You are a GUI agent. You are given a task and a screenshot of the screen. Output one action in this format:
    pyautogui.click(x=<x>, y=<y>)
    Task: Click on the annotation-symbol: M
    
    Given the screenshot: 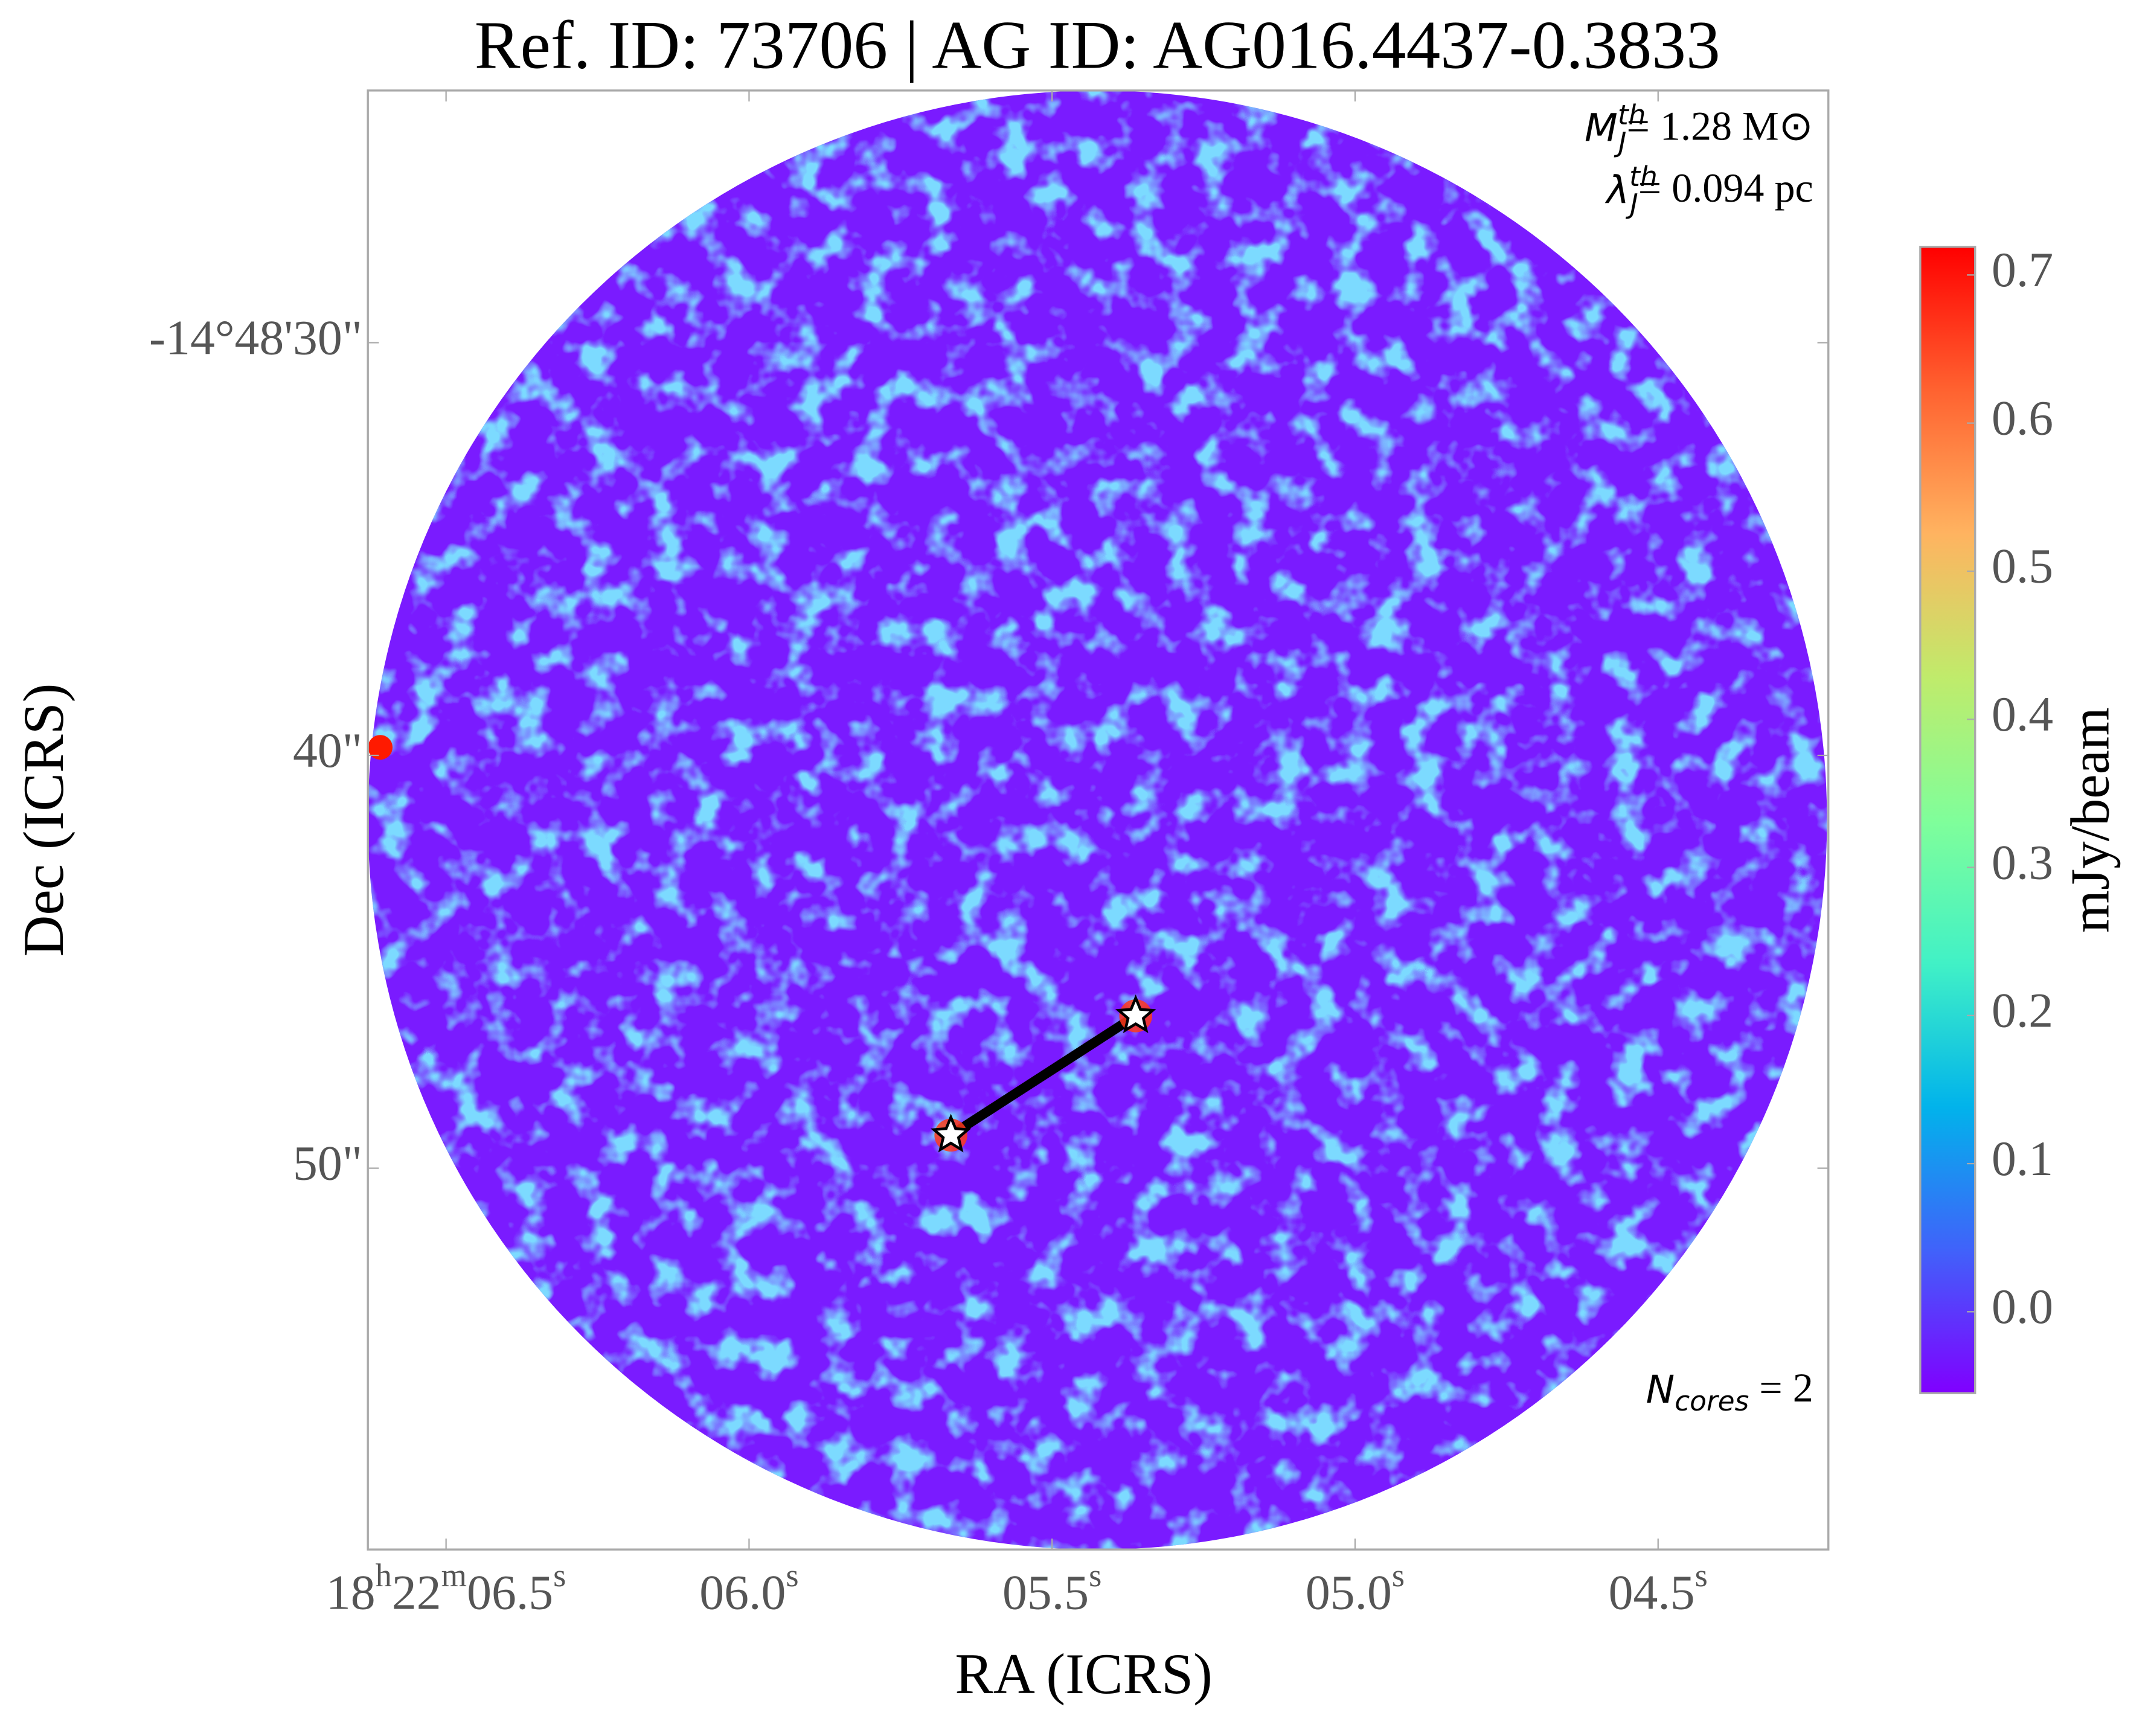 What is the action you would take?
    pyautogui.click(x=1601, y=127)
    